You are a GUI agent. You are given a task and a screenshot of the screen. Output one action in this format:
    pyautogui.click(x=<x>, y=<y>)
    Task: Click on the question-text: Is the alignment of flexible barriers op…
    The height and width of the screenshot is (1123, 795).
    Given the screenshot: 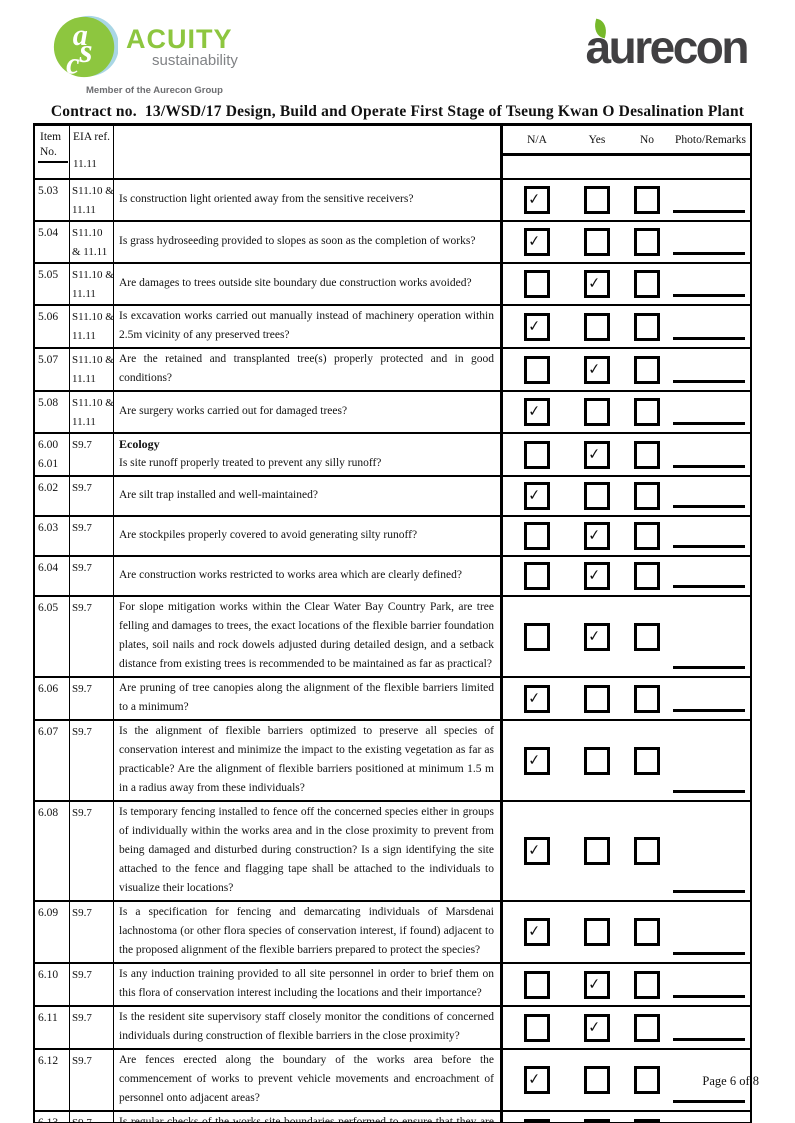 What is the action you would take?
    pyautogui.click(x=306, y=759)
    